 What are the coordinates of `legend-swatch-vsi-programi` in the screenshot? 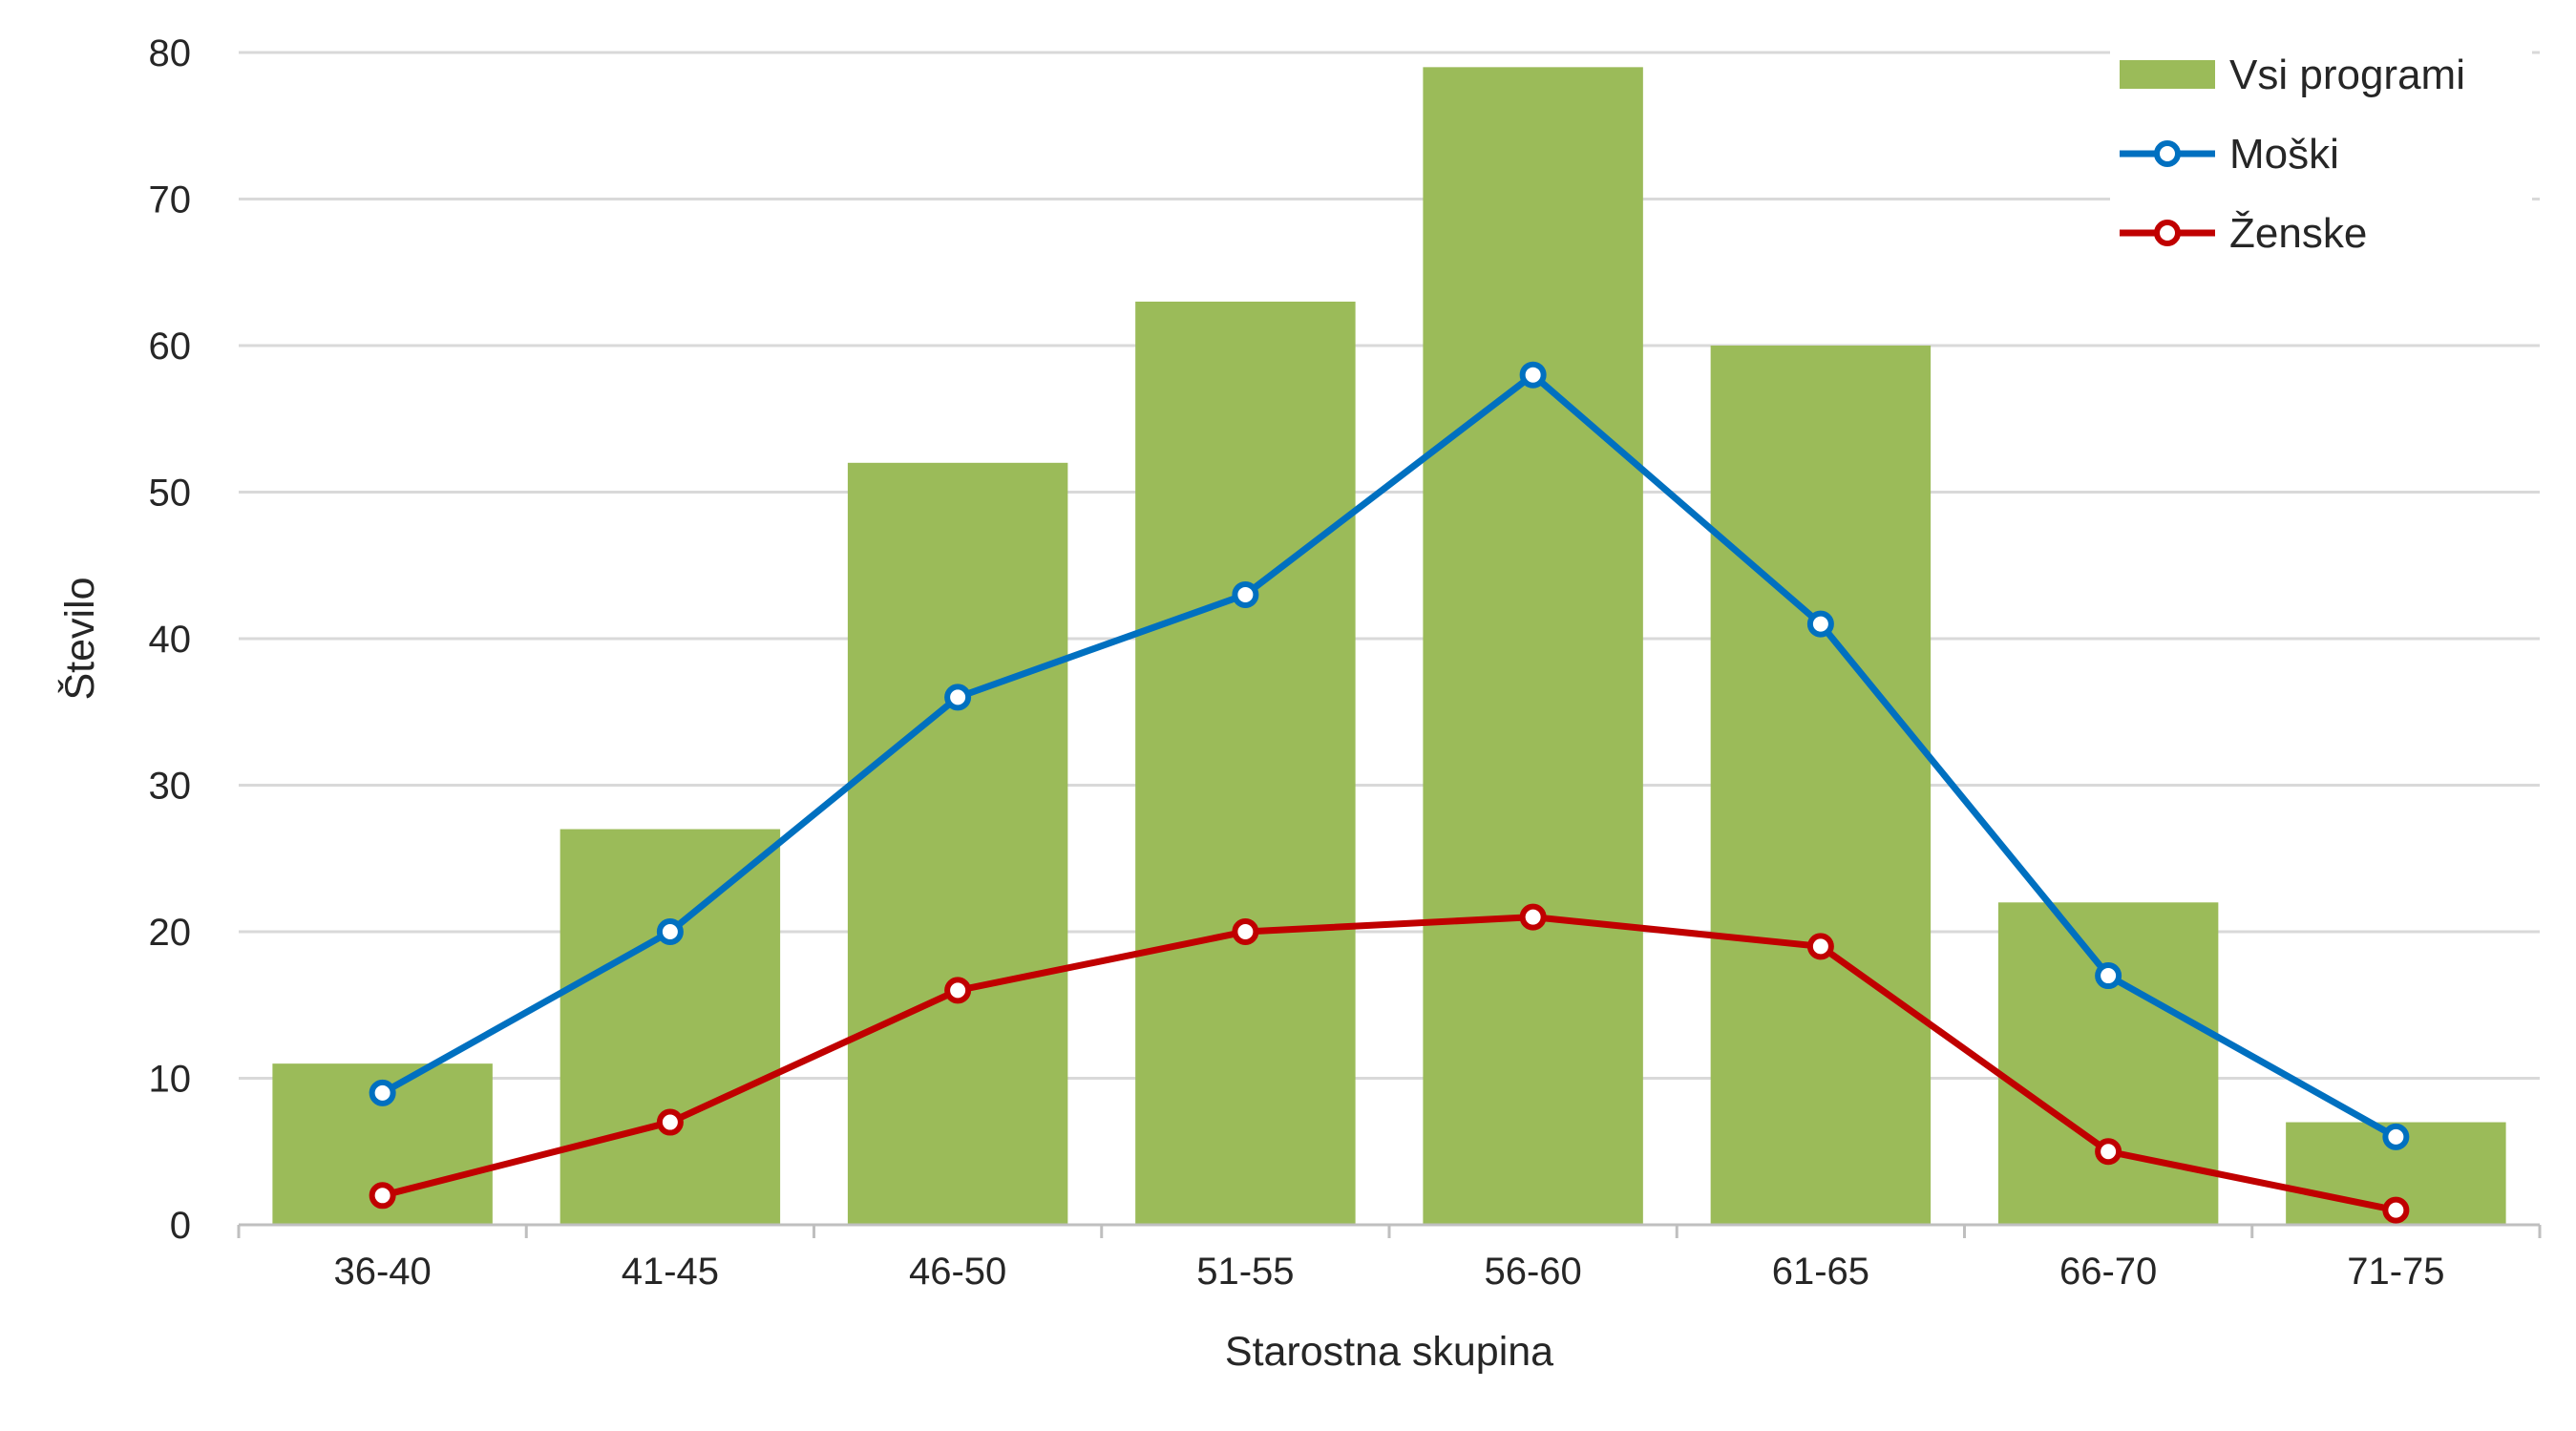 It's located at (2167, 74).